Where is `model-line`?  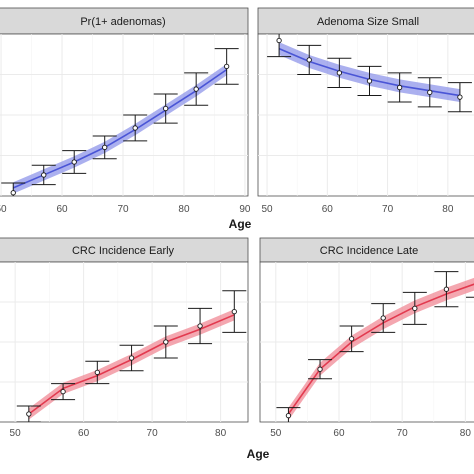
model-line is located at coordinates (120, 128).